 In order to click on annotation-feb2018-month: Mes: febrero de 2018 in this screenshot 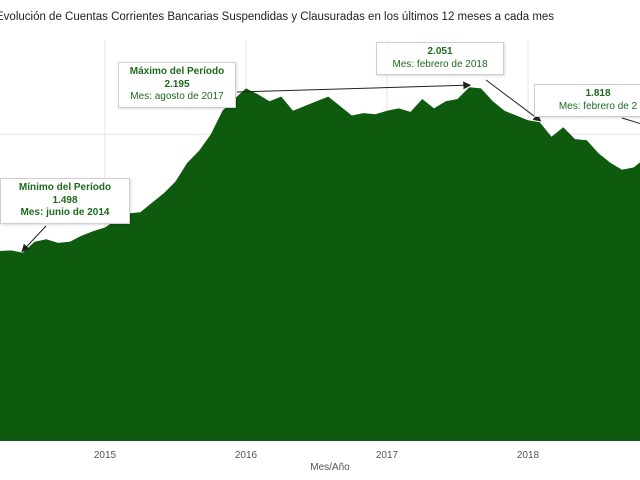, I will do `click(440, 64)`.